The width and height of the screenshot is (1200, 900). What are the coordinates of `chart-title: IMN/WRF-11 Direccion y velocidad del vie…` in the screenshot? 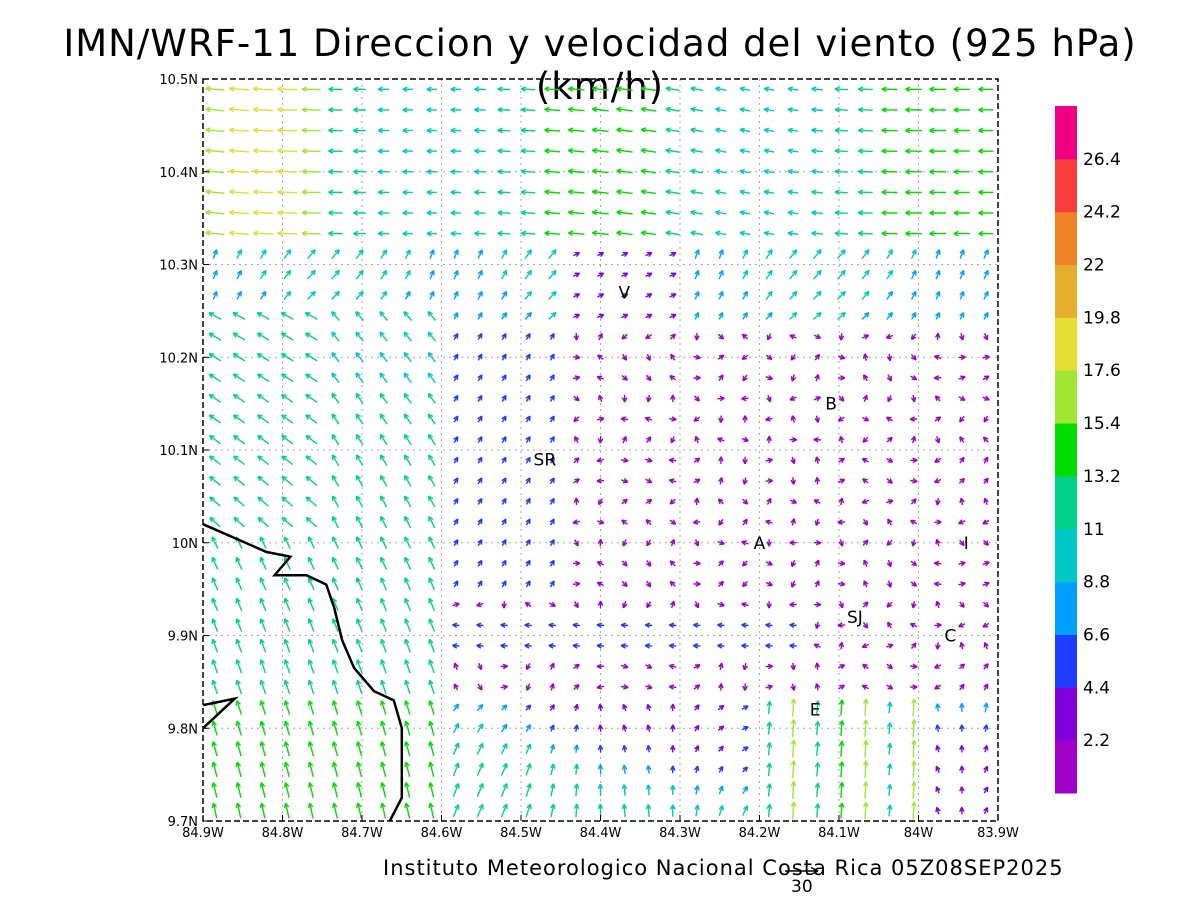 It's located at (600, 65).